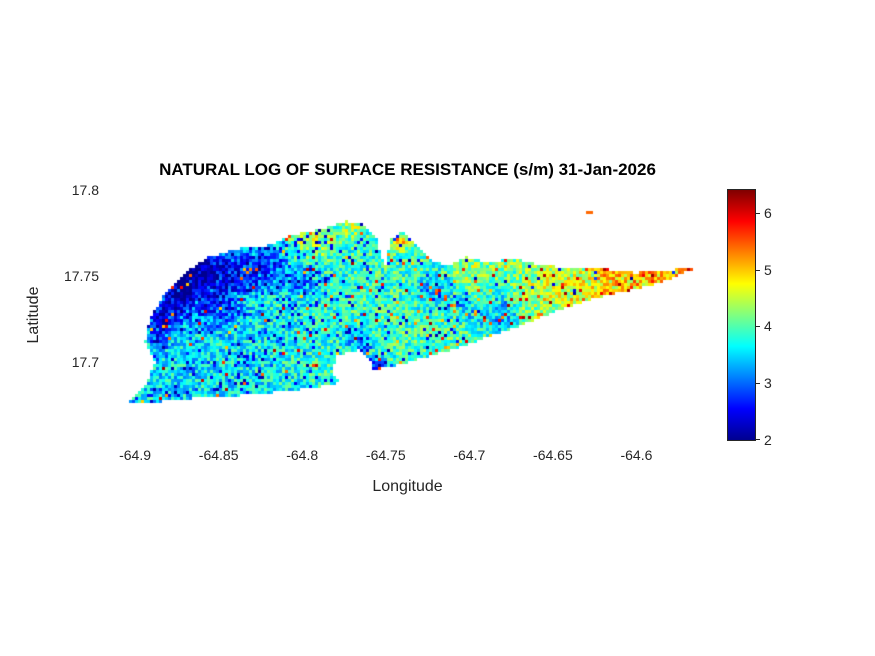 This screenshot has height=656, width=875. Describe the element at coordinates (85, 362) in the screenshot. I see `y-tick-label: 17.7` at that location.